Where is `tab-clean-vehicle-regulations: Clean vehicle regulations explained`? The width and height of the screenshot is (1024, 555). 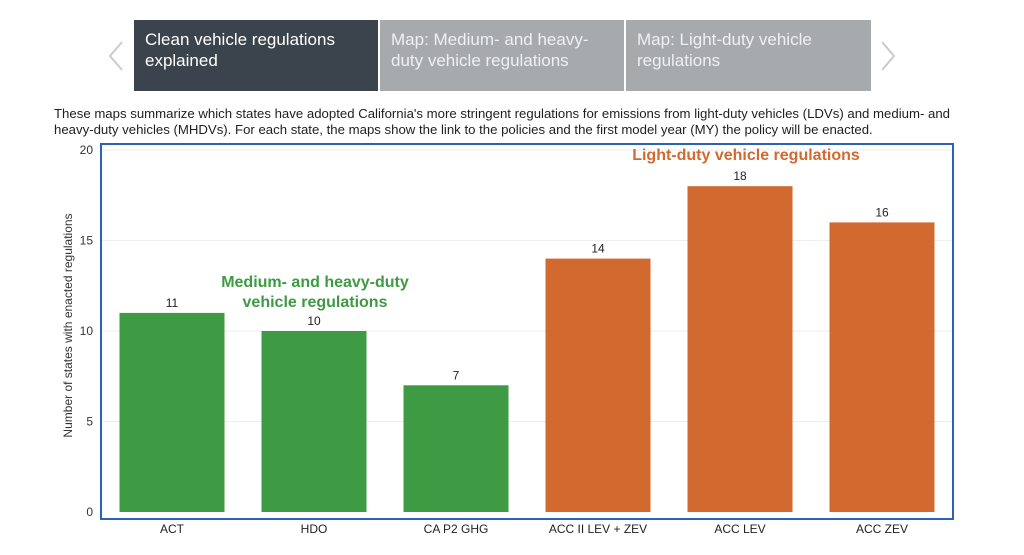 tab-clean-vehicle-regulations: Clean vehicle regulations explained is located at coordinates (256, 55).